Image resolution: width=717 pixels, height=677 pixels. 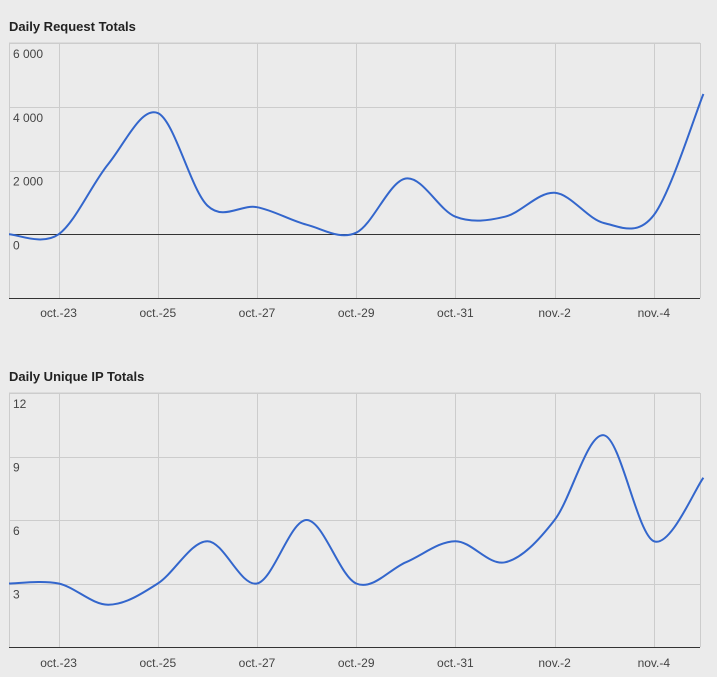 I want to click on y-tick-label: 0, so click(x=16, y=245).